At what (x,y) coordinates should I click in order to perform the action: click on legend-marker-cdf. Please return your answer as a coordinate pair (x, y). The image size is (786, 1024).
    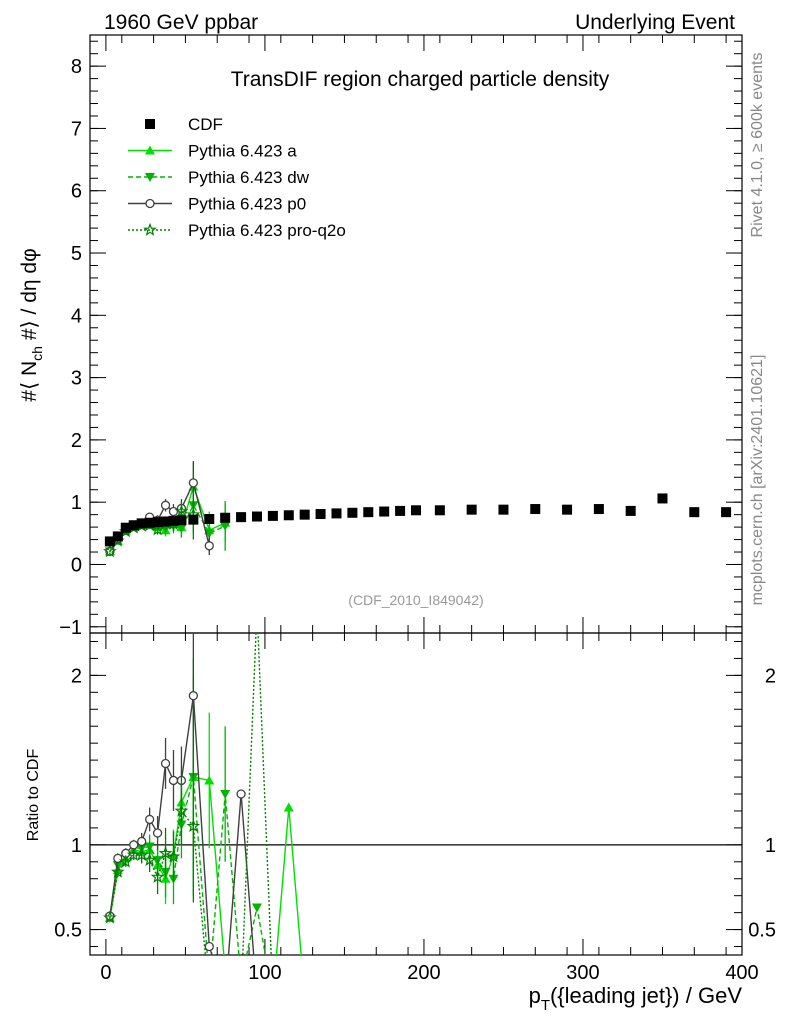
    Looking at the image, I should click on (150, 124).